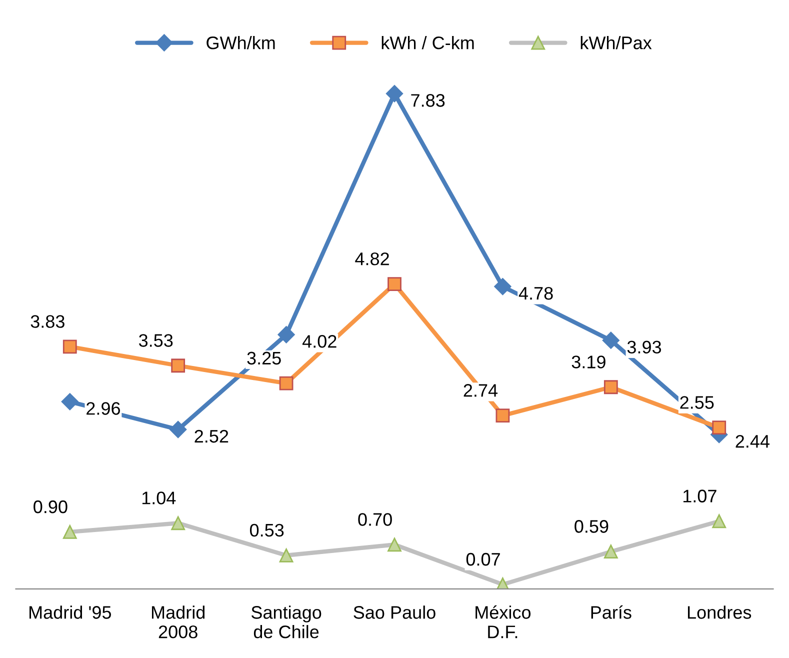 Image resolution: width=789 pixels, height=658 pixels. What do you see at coordinates (753, 441) in the screenshot?
I see `data-label: 2.44` at bounding box center [753, 441].